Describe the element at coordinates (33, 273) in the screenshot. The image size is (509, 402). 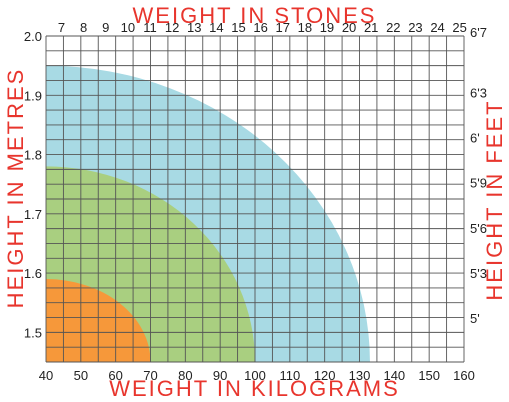
I see `metre-tick-label: 1.6` at that location.